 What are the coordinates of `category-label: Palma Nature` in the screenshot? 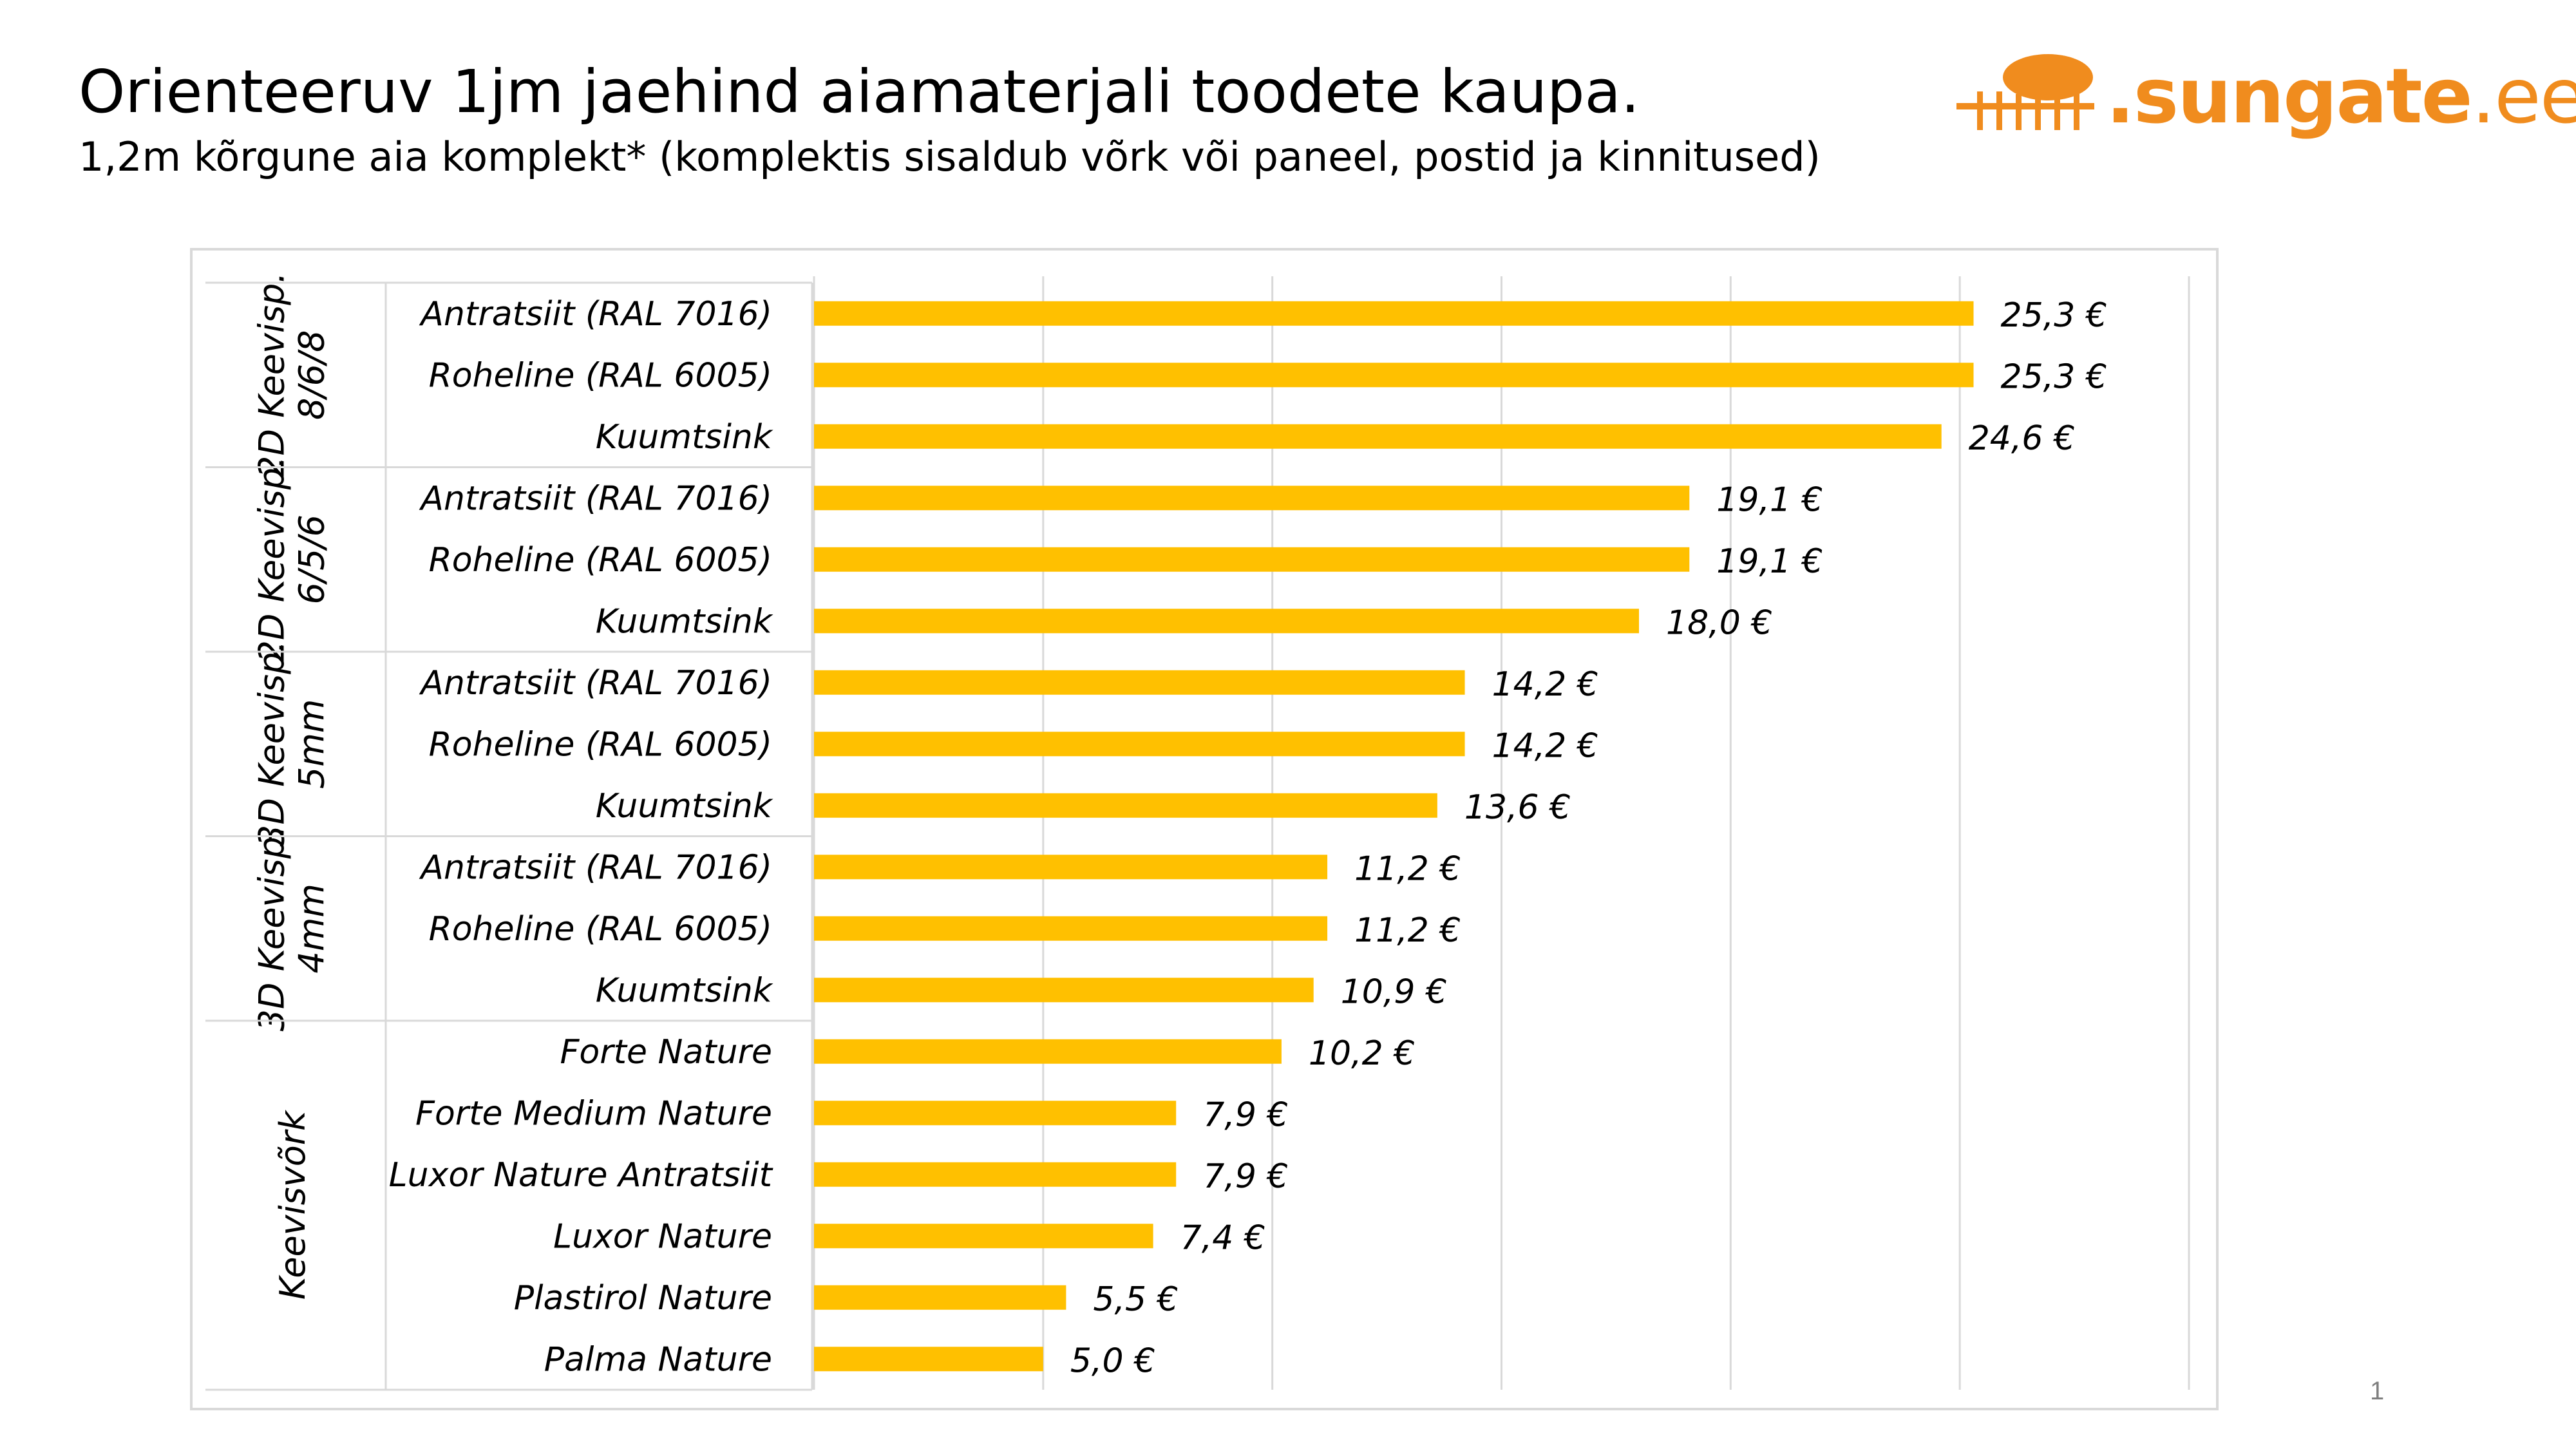 It's located at (658, 1359).